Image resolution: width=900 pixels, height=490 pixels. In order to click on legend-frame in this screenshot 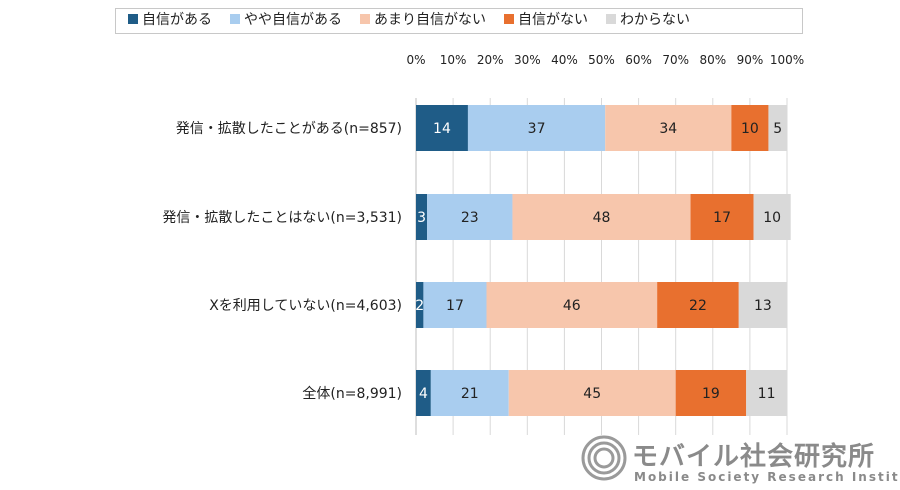, I will do `click(459, 21)`.